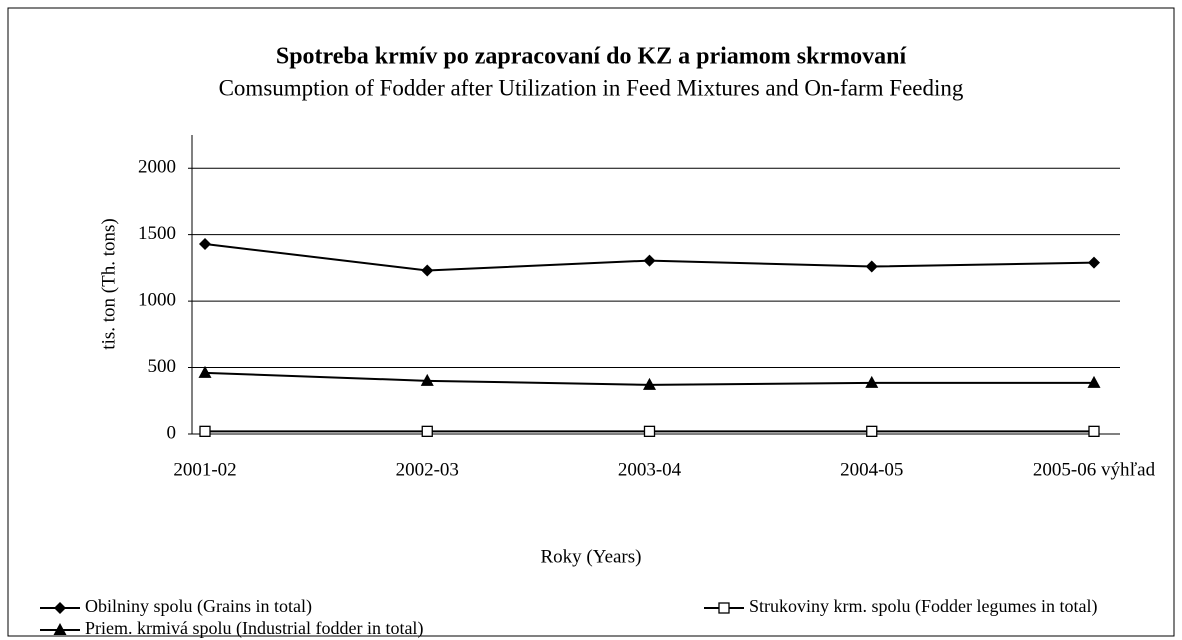 The height and width of the screenshot is (640, 1182). What do you see at coordinates (162, 366) in the screenshot?
I see `y-tick-label: 500` at bounding box center [162, 366].